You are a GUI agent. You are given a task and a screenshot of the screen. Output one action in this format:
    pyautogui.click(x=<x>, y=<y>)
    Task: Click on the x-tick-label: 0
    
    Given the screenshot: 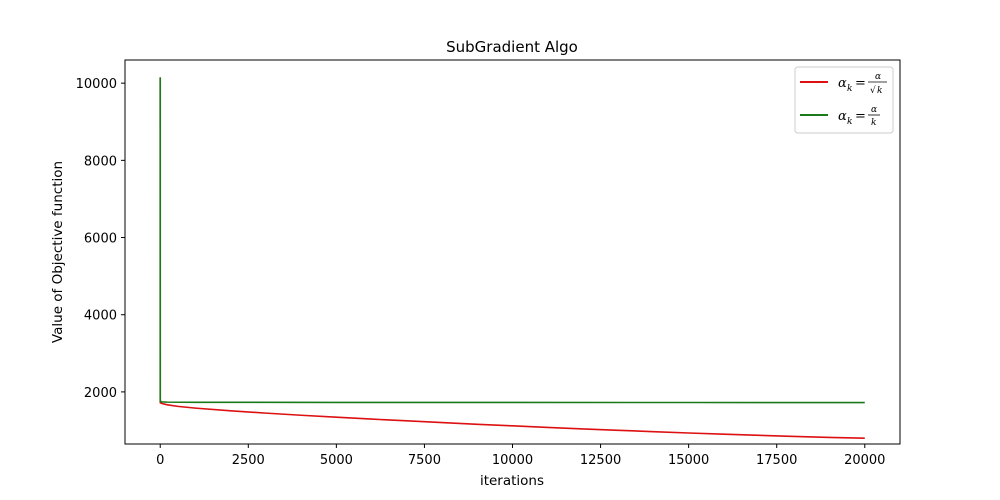 What is the action you would take?
    pyautogui.click(x=160, y=460)
    